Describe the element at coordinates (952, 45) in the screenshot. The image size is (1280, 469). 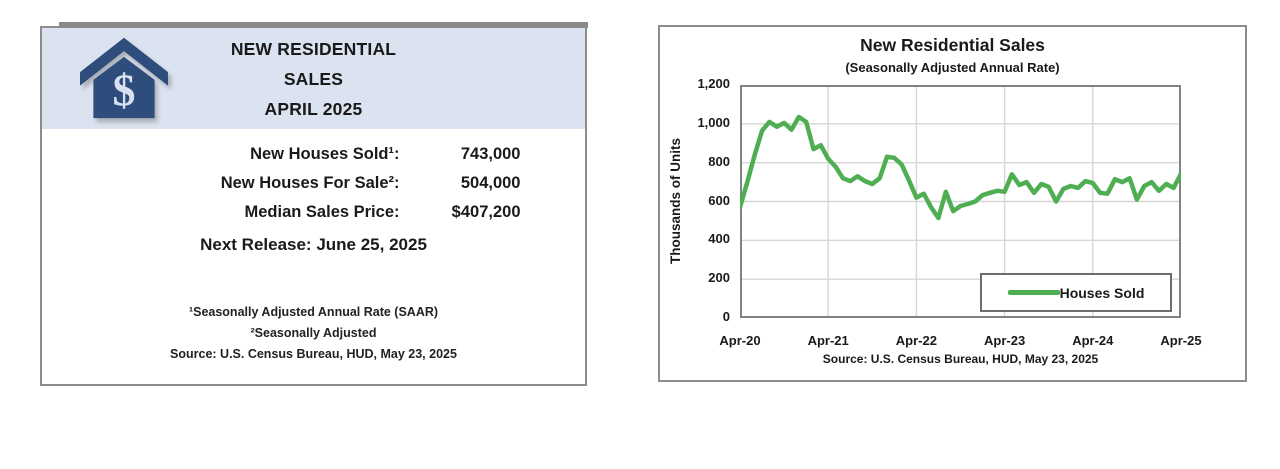
I see `chart-title: New Residential Sales` at that location.